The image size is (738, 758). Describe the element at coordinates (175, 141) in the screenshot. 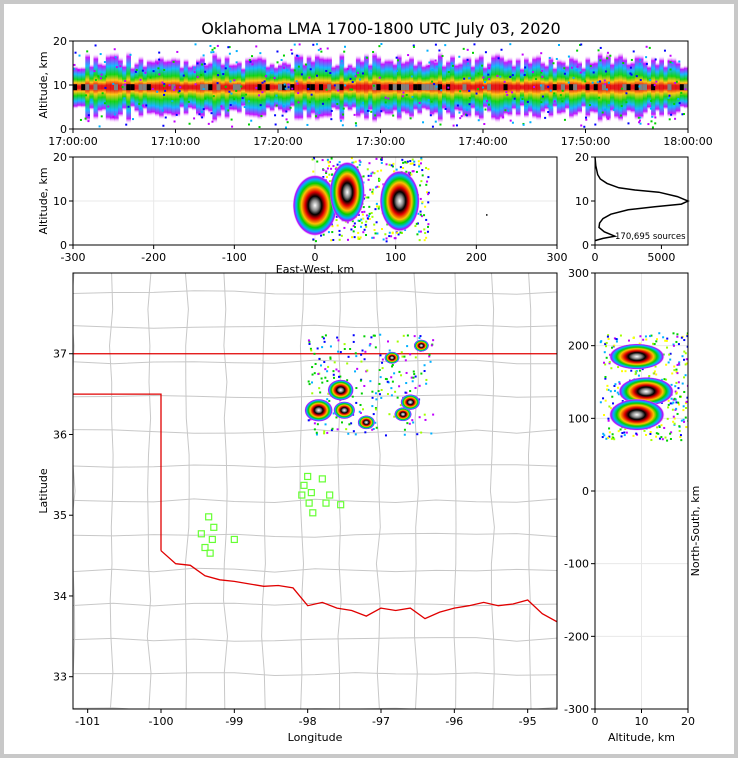

I see `time_altitude-xtick-label: 17:10:00` at that location.